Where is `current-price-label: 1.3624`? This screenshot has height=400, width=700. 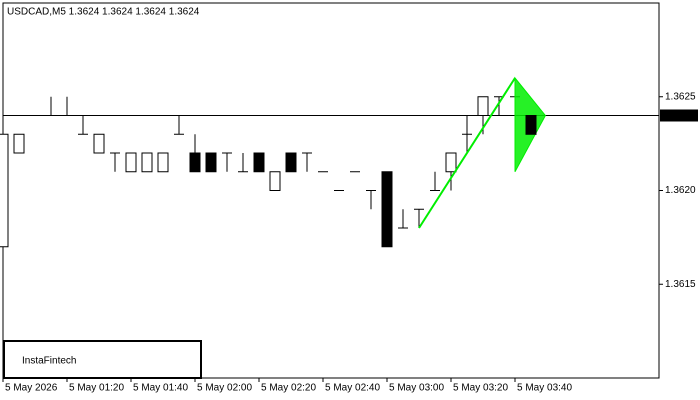 current-price-label: 1.3624 is located at coordinates (679, 115).